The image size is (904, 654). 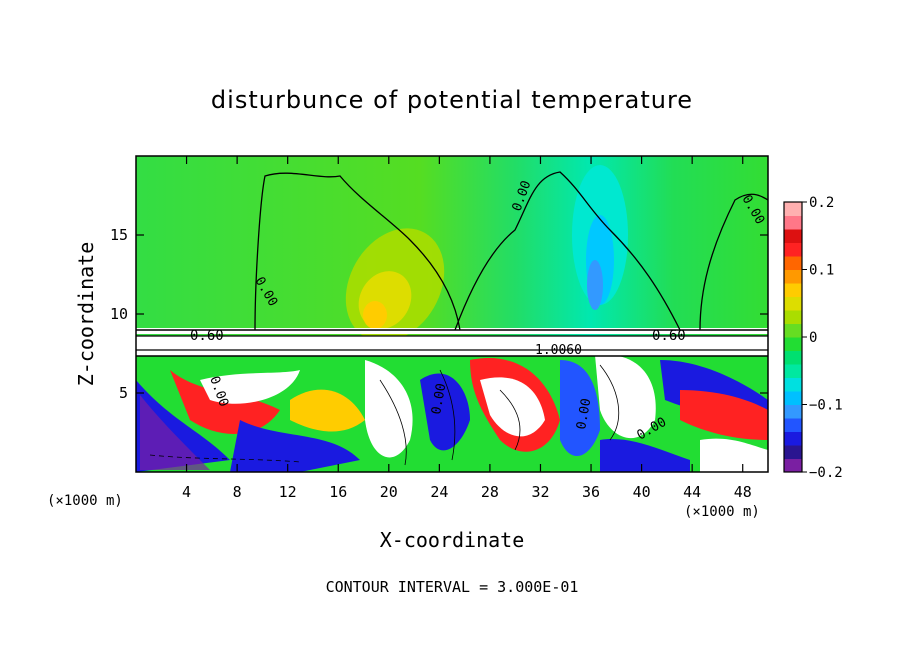 I want to click on x-tick-label: 32, so click(x=540, y=492).